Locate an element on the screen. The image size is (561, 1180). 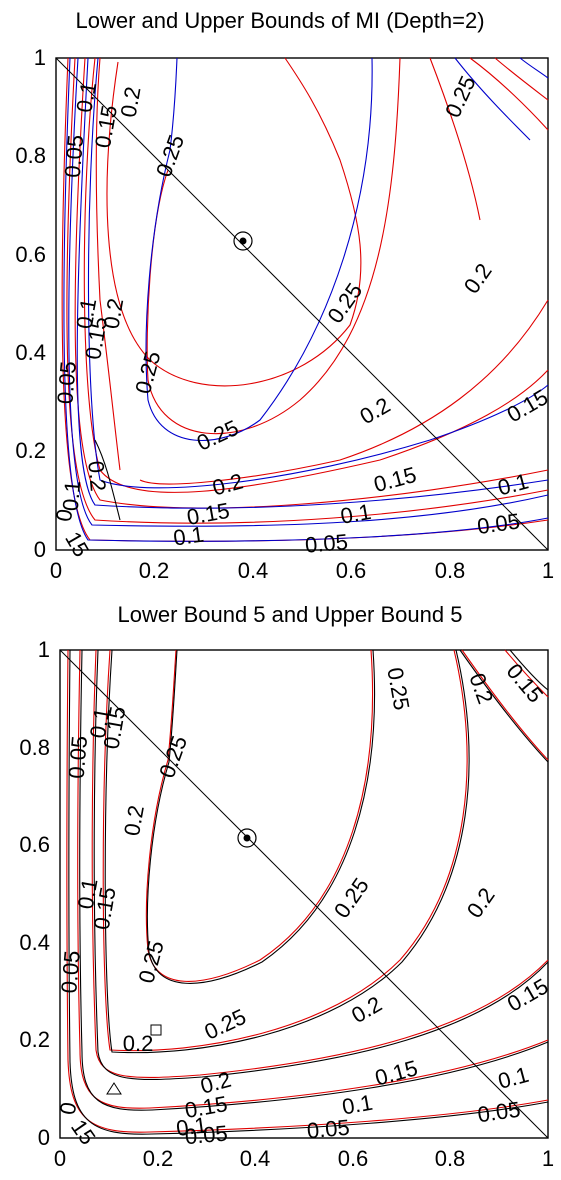
x-tick-label: 0.2 is located at coordinates (154, 570).